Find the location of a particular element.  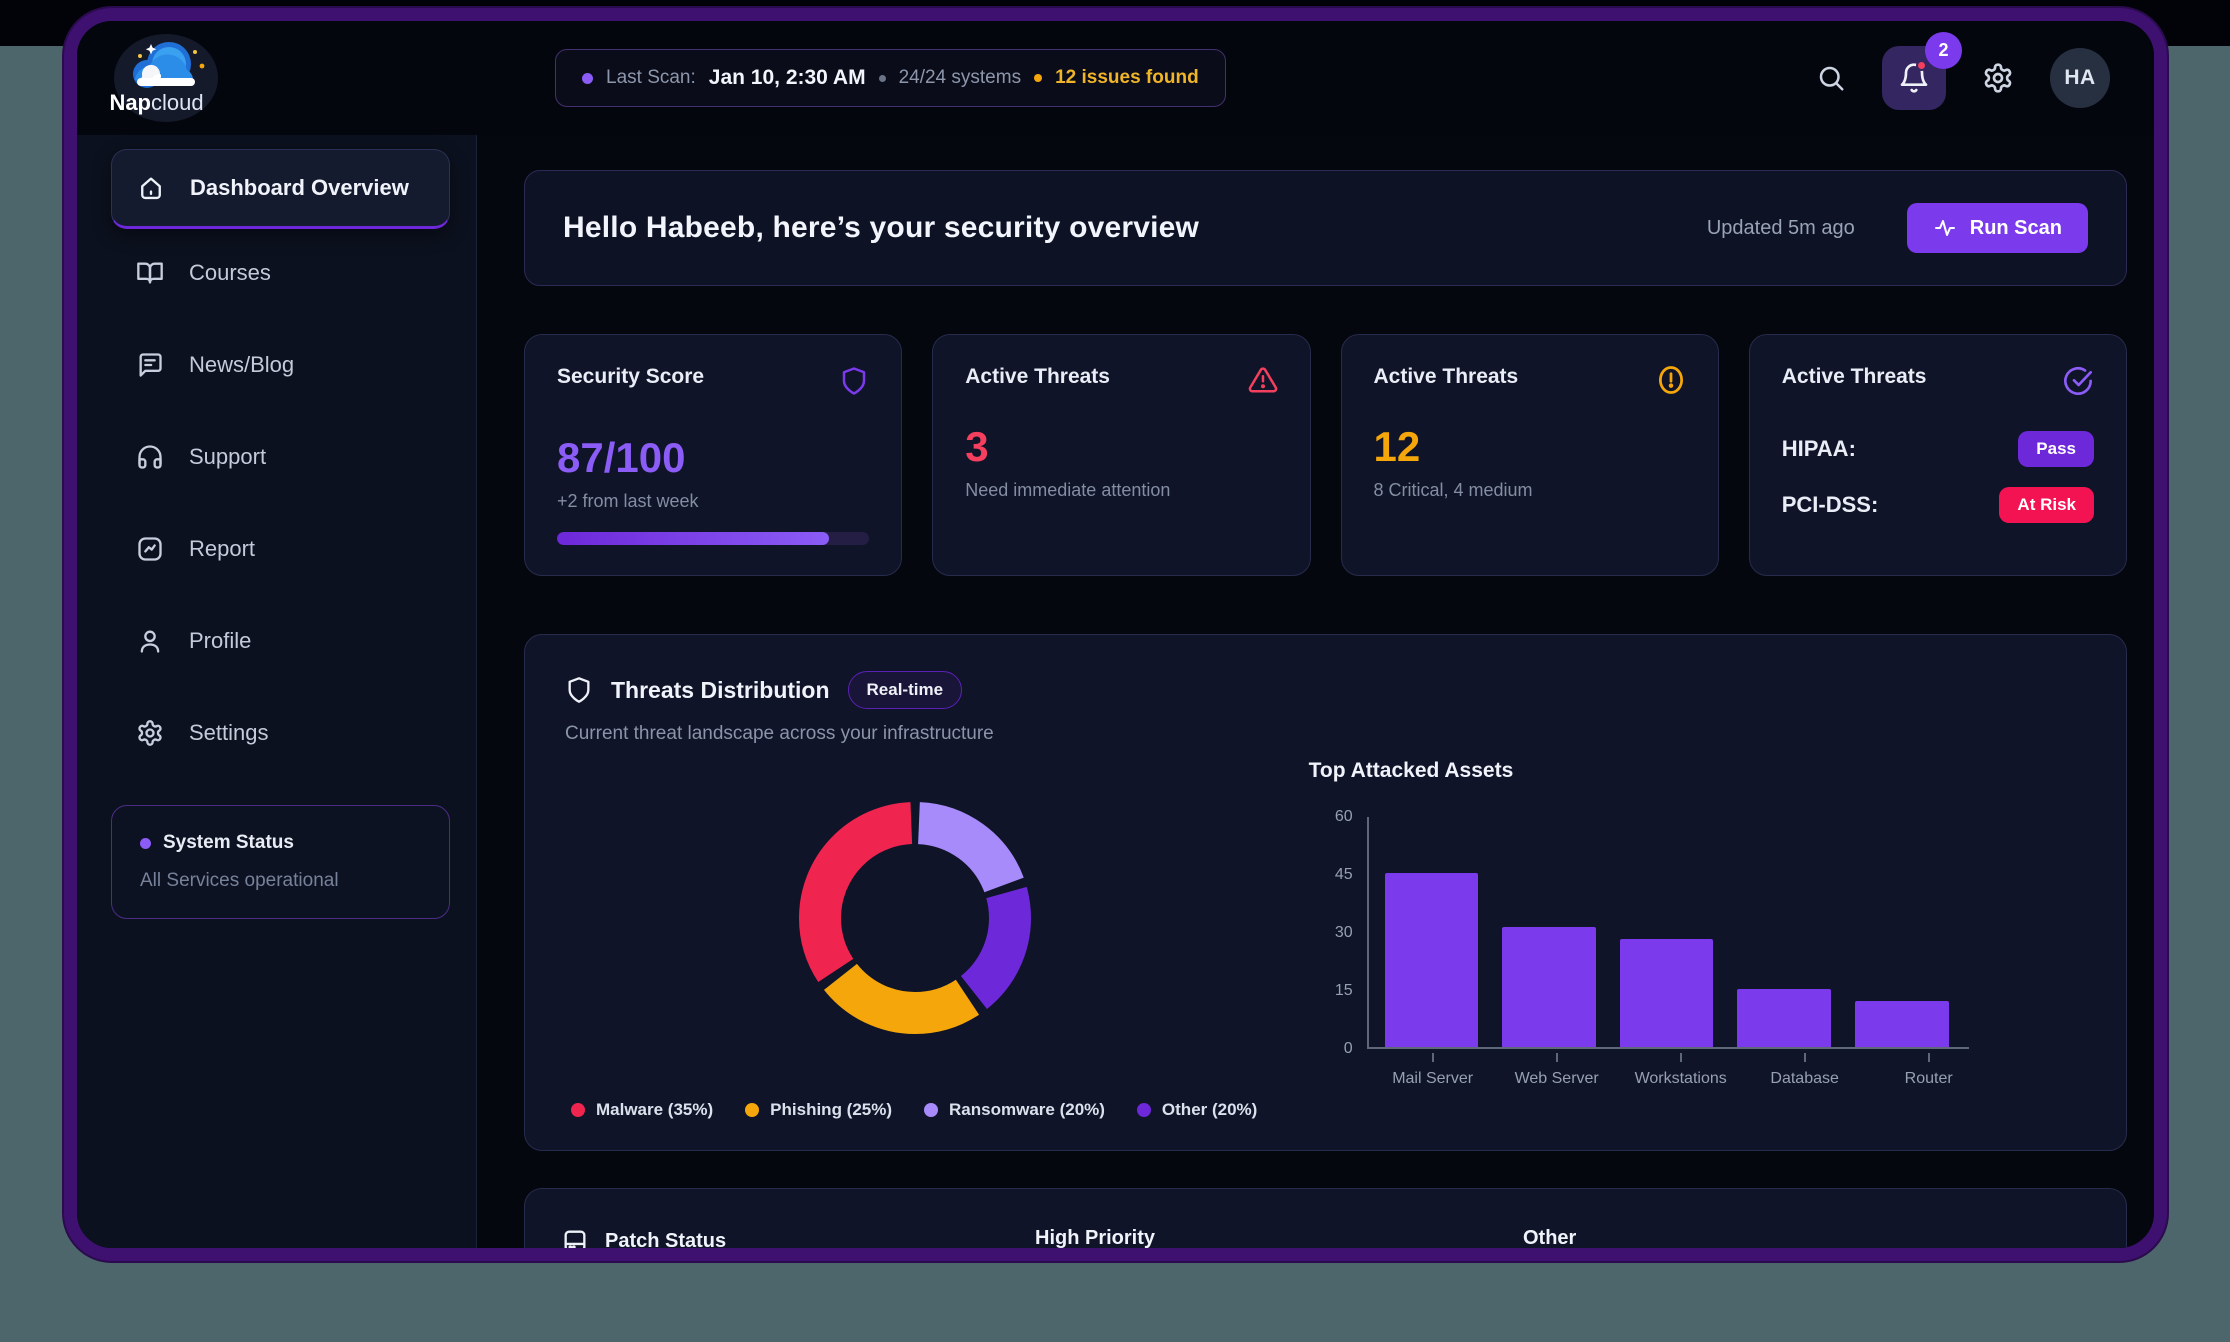

issues-found: 12 issues found is located at coordinates (1127, 77).